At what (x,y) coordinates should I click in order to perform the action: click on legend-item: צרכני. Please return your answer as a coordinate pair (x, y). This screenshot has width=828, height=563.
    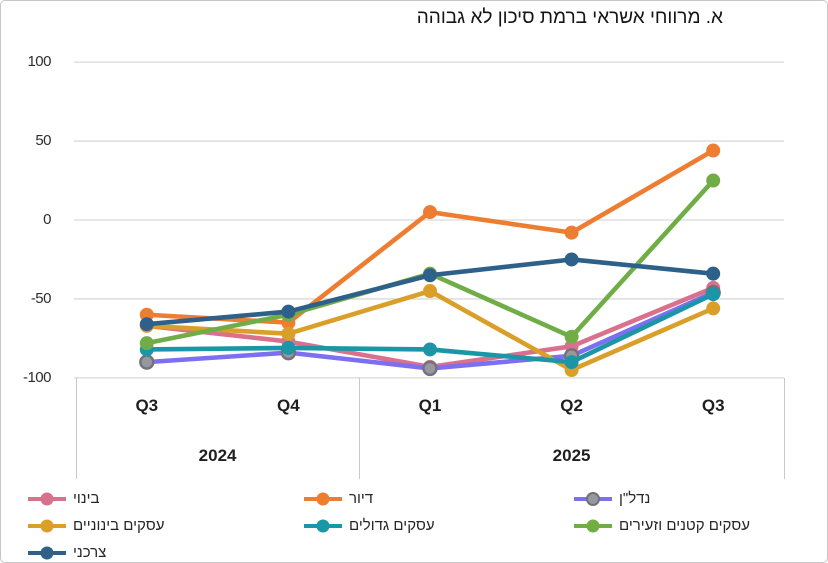
    Looking at the image, I should click on (165, 552).